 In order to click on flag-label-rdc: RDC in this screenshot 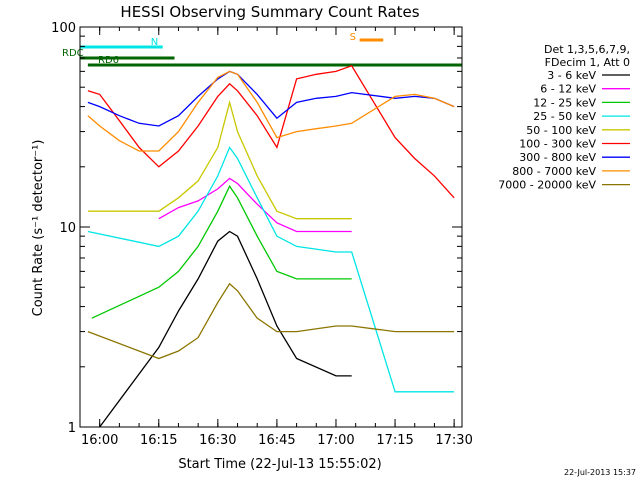, I will do `click(73, 53)`.